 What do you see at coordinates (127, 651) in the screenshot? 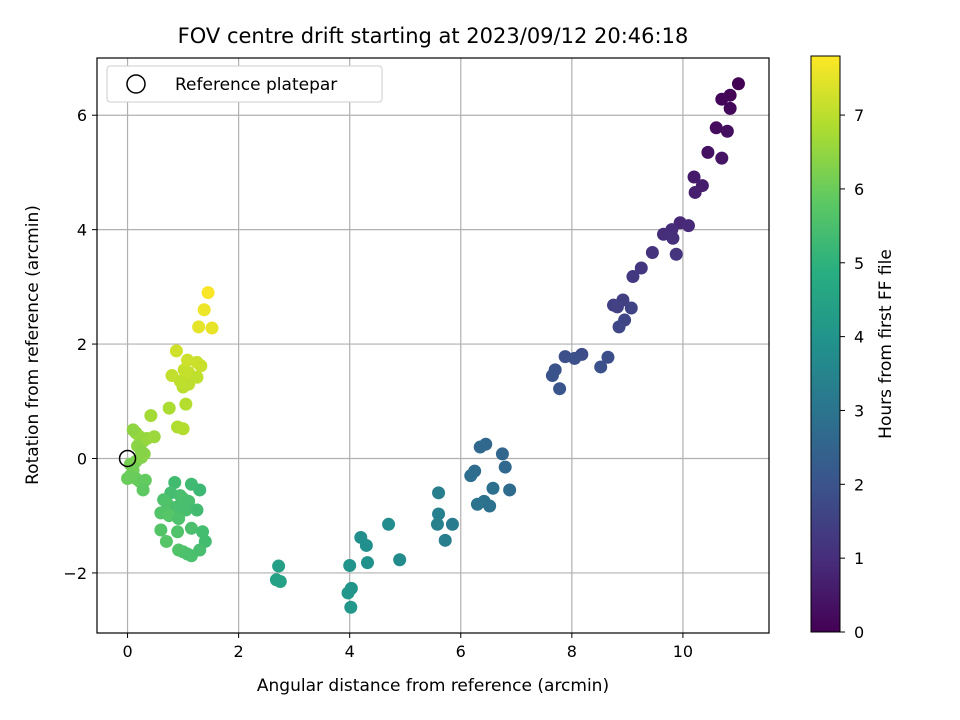
I see `x-tick-label: 0` at bounding box center [127, 651].